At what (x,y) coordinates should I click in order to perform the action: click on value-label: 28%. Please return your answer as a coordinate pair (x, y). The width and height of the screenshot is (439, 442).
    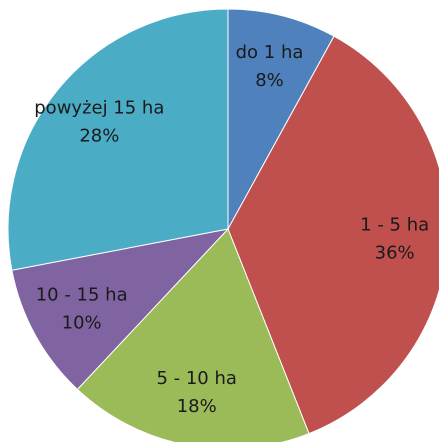
    Looking at the image, I should click on (99, 136).